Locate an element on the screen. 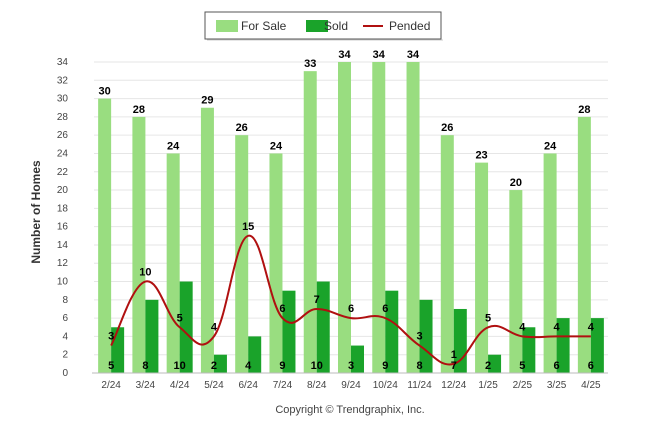 This screenshot has height=434, width=646. data-label-sold: 7 is located at coordinates (454, 366).